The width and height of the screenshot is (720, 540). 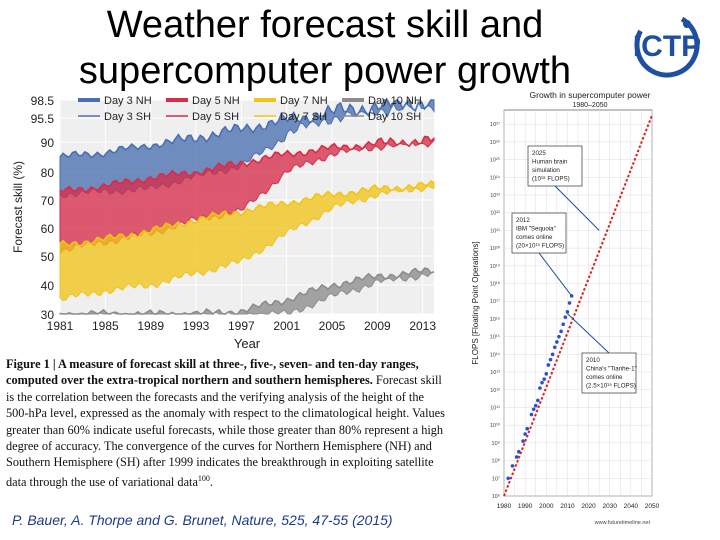 I want to click on flops-y-label: FLOPS [Floating Point Operations], so click(x=475, y=302).